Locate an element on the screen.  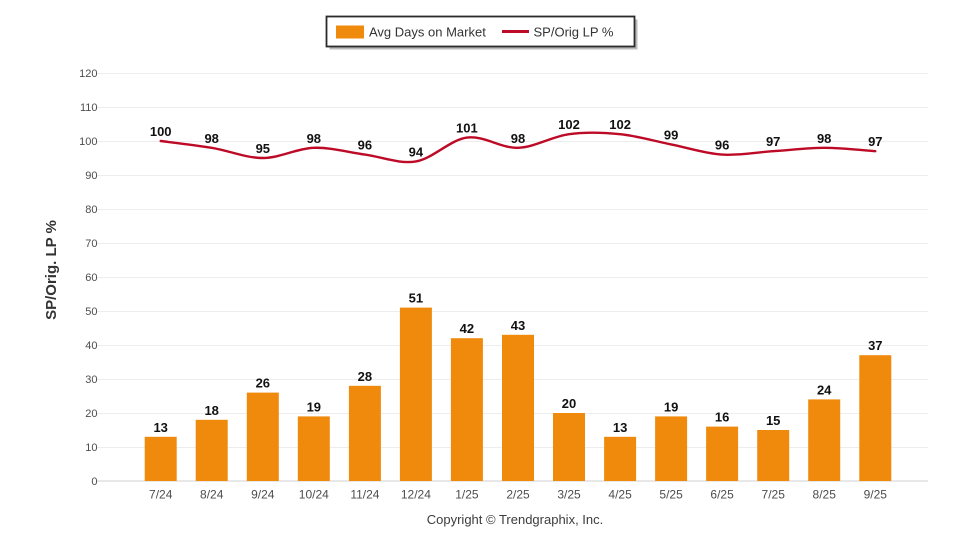
svg-text: 43 is located at coordinates (518, 325).